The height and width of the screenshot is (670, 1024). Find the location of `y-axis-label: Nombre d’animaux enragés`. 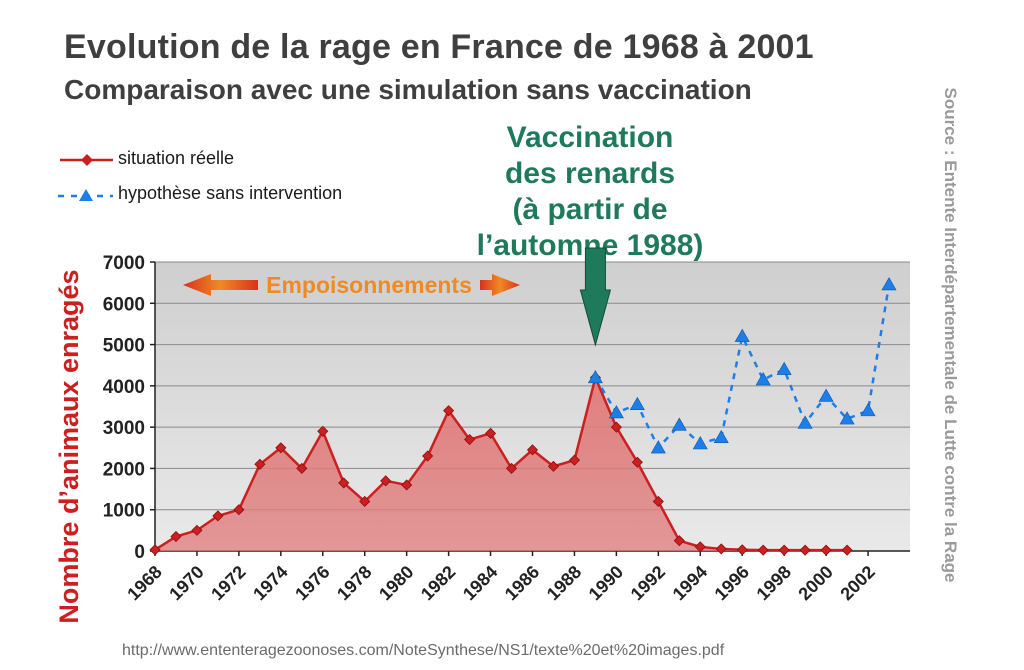

y-axis-label: Nombre d’animaux enragés is located at coordinates (69, 446).